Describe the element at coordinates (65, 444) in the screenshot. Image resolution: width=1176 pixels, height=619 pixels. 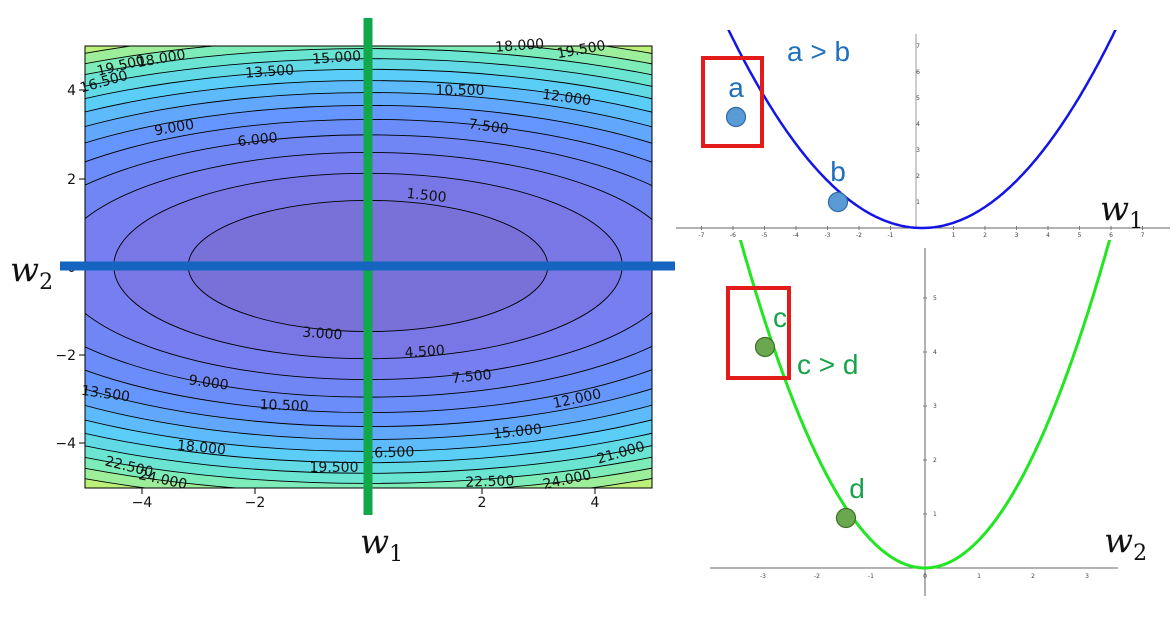
I see `y-tick-label: −4` at that location.